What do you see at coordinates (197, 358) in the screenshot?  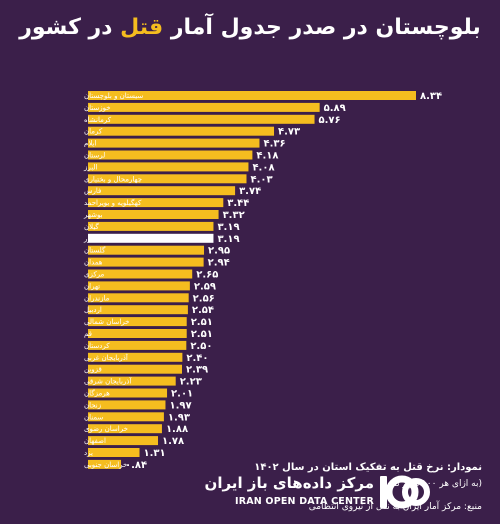 I see `value-label-22: ۲.۴۰` at bounding box center [197, 358].